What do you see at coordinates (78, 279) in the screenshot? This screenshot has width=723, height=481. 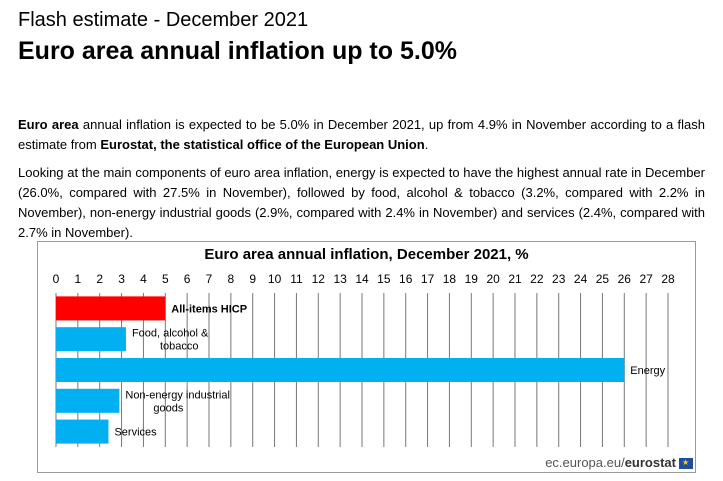 I see `x-tick-label: 1` at bounding box center [78, 279].